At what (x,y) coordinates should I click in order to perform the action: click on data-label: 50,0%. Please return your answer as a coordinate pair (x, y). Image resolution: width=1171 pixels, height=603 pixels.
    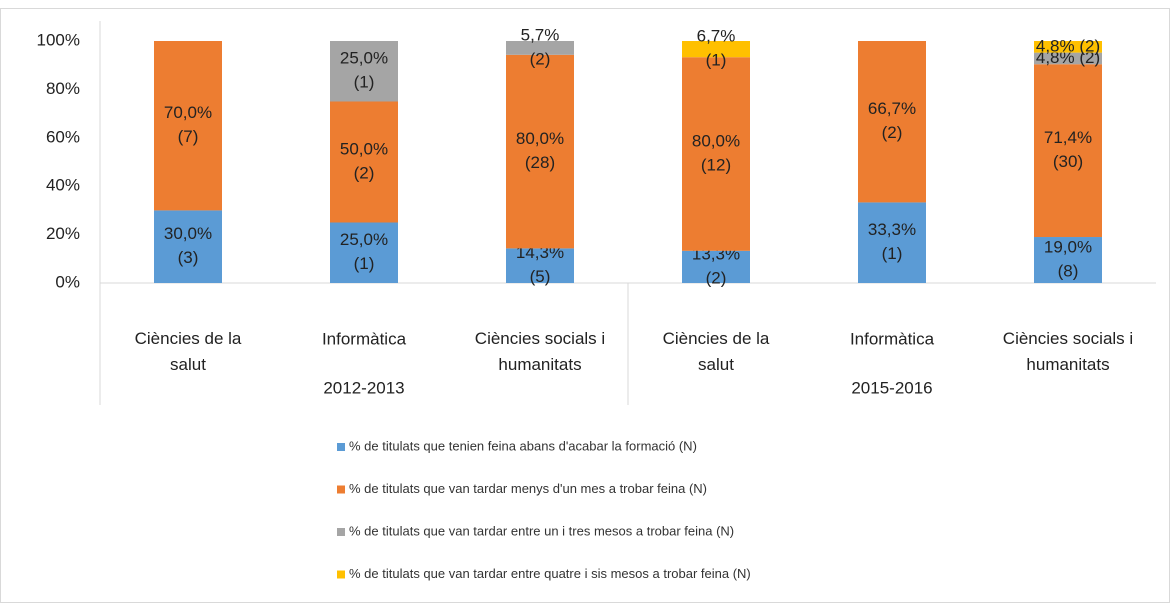
    Looking at the image, I should click on (364, 148).